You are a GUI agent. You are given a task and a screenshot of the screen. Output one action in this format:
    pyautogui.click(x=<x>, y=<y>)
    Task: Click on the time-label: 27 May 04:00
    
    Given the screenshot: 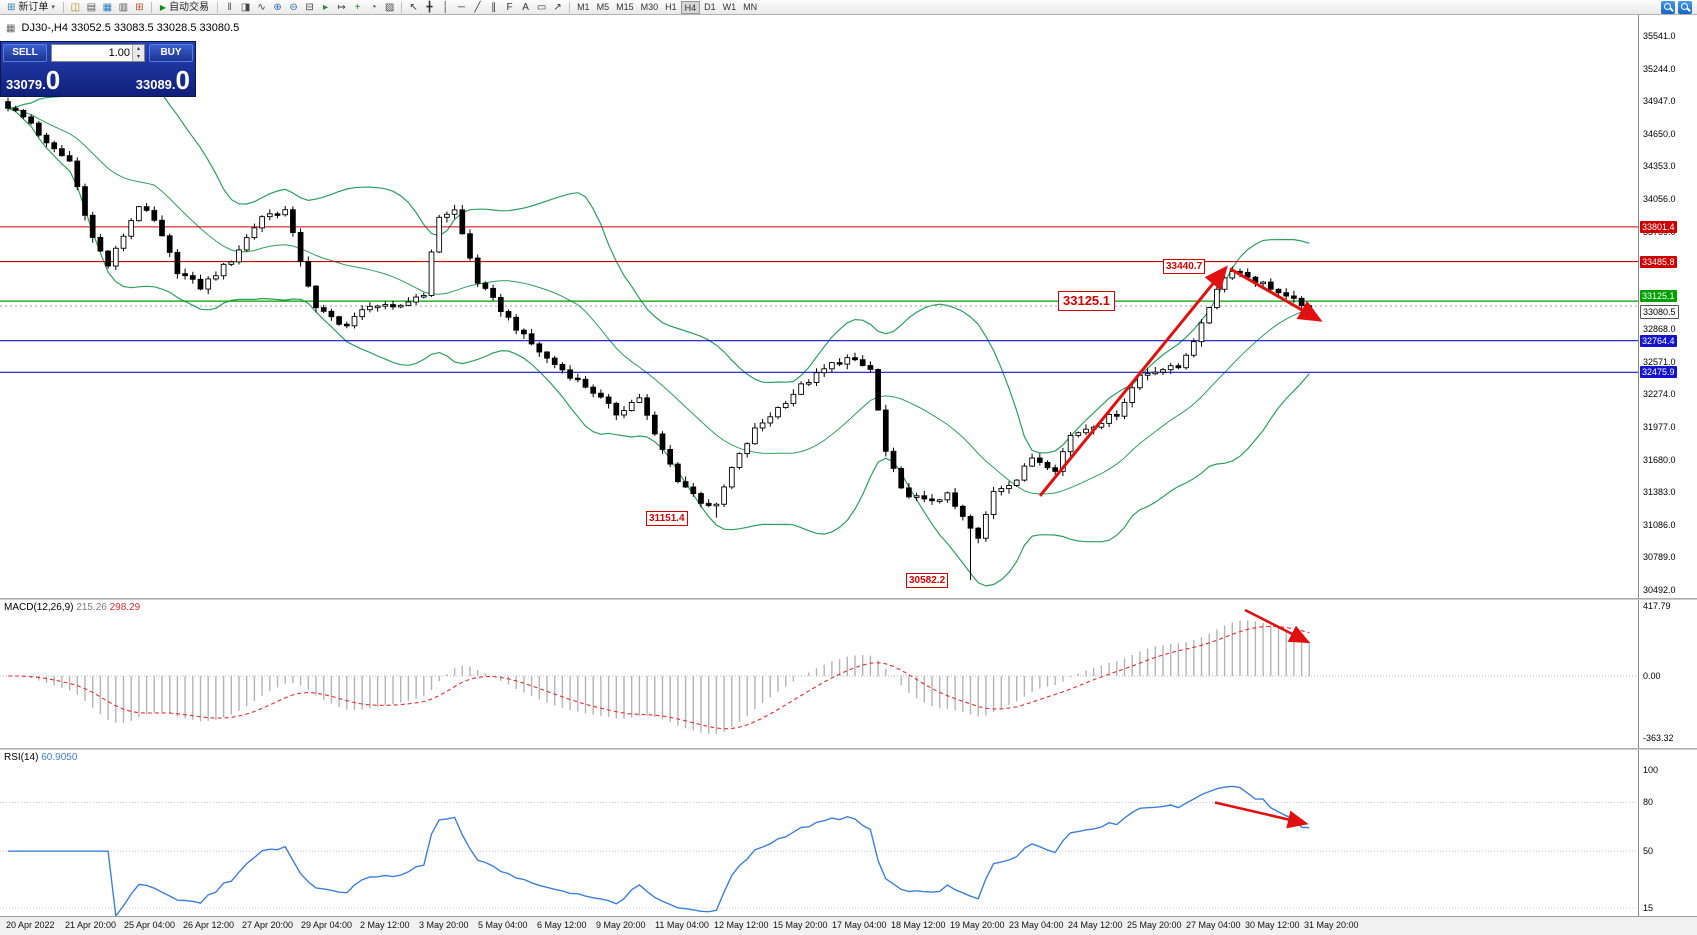 What is the action you would take?
    pyautogui.click(x=1213, y=925)
    